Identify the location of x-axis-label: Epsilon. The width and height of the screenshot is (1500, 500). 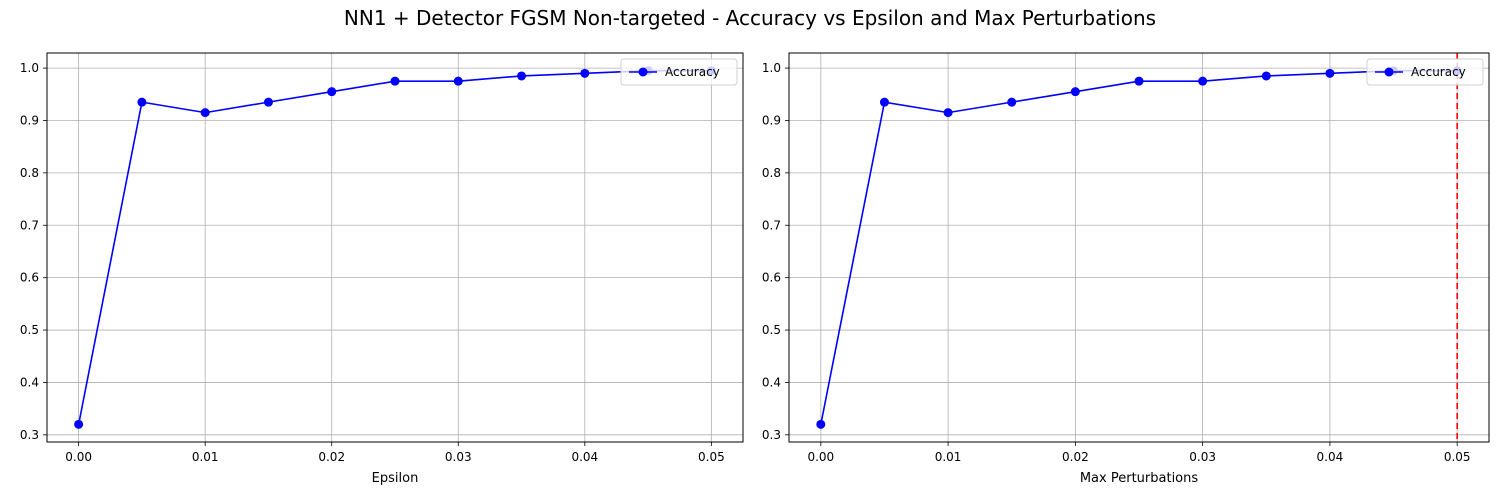
(395, 478).